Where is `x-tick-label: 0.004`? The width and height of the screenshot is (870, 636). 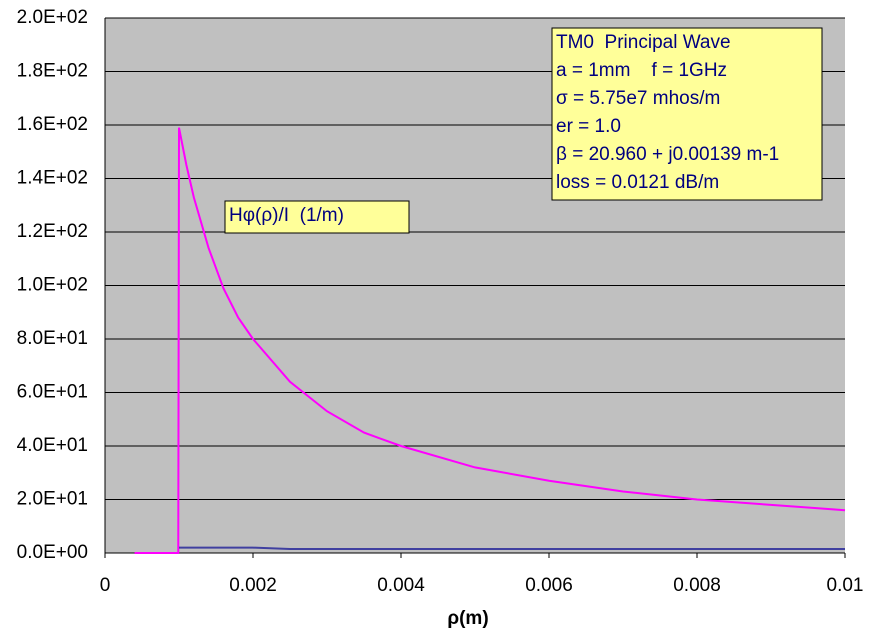 x-tick-label: 0.004 is located at coordinates (401, 585).